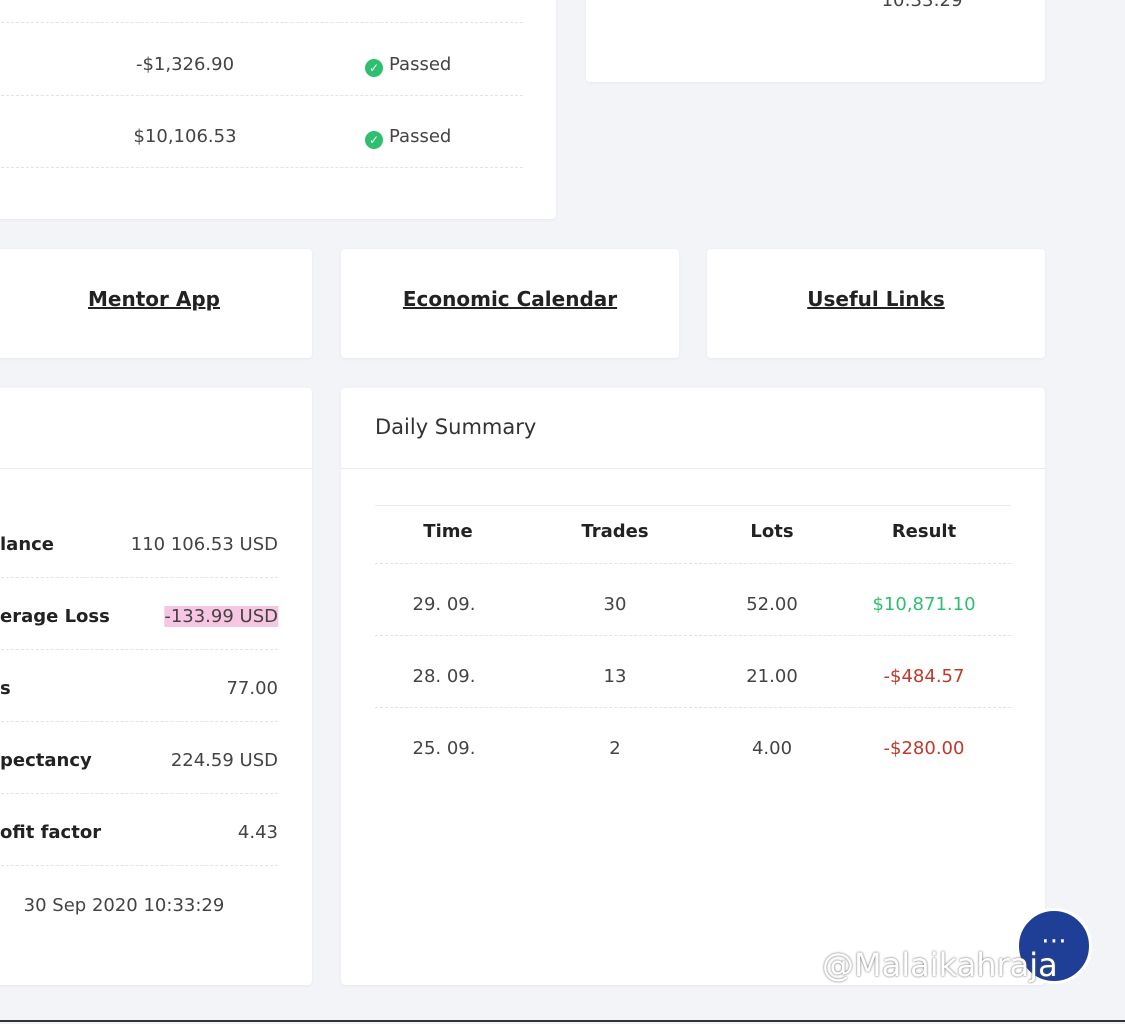 This screenshot has height=1024, width=1125. Describe the element at coordinates (444, 676) in the screenshot. I see `cell: 28. 09.` at that location.